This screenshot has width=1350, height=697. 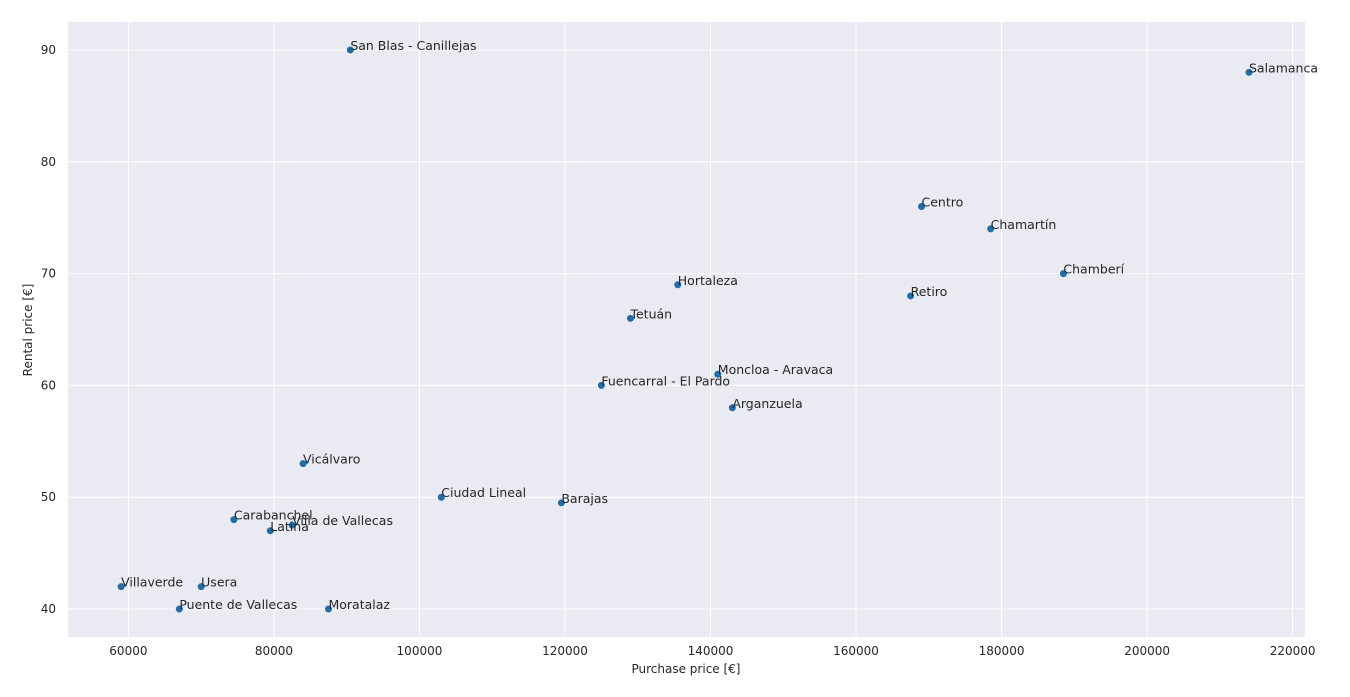 I want to click on x-tick-label: 160000, so click(x=856, y=651).